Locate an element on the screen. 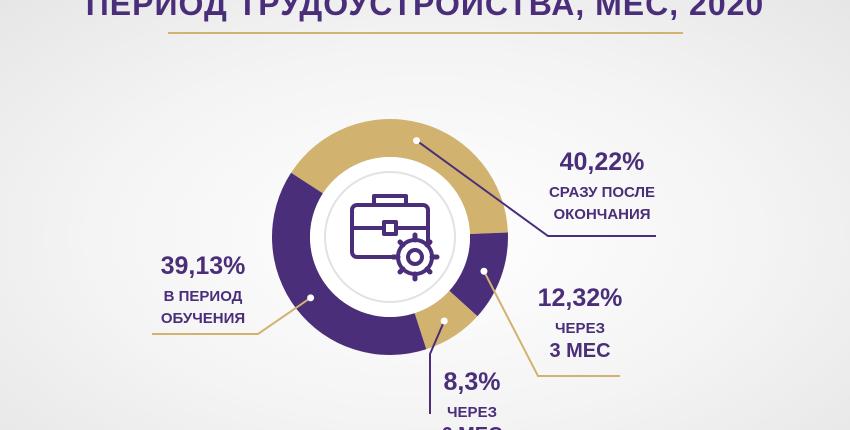 Image resolution: width=850 pixels, height=430 pixels. slice-caption-1-2: ОКОНЧАНИЯ is located at coordinates (601, 214).